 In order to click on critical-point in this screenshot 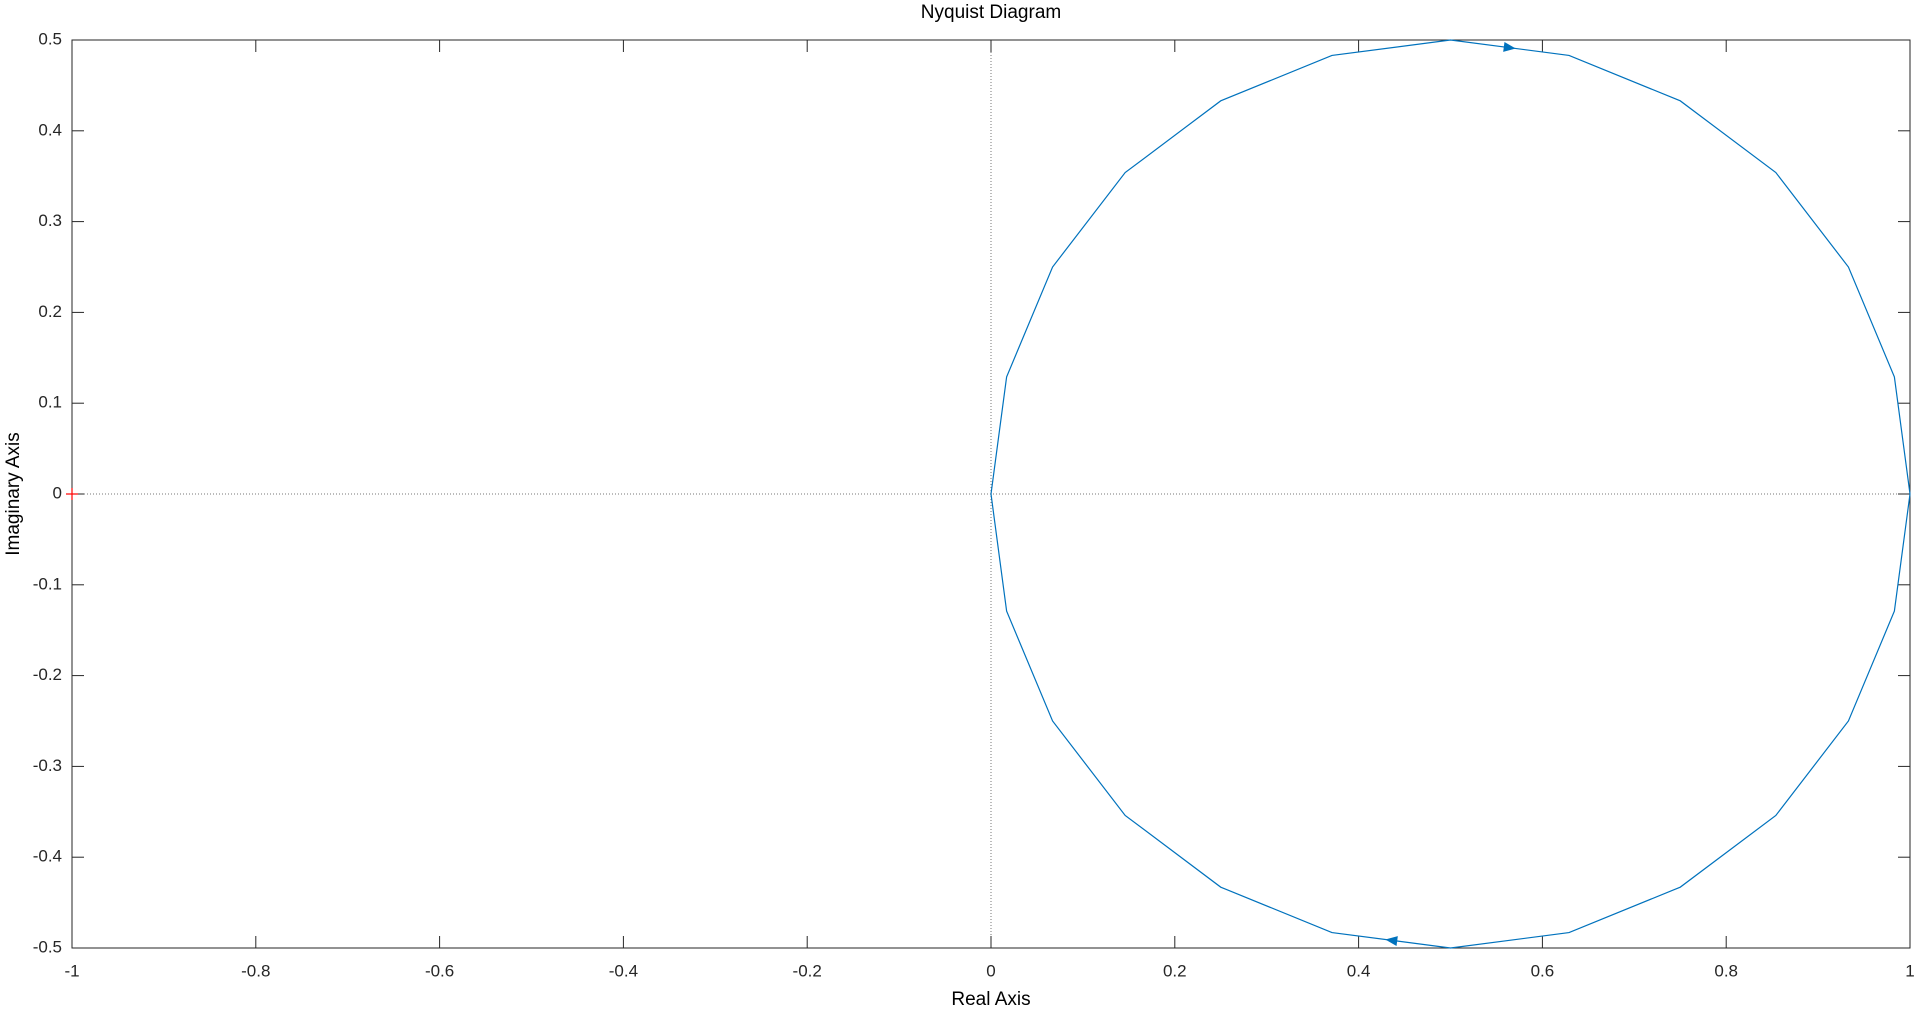, I will do `click(72, 494)`.